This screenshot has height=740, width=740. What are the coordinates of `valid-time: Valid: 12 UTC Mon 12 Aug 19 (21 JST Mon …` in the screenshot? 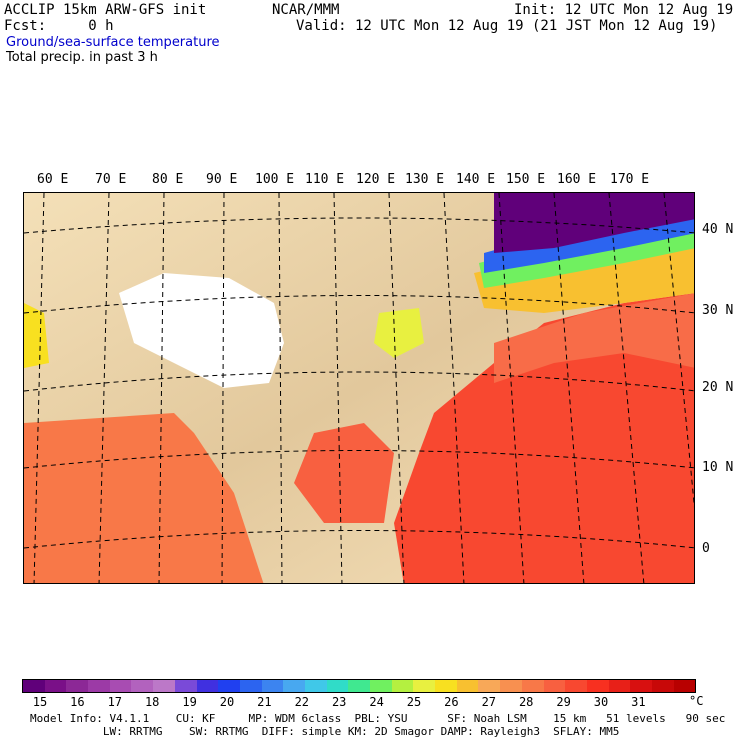 It's located at (507, 26).